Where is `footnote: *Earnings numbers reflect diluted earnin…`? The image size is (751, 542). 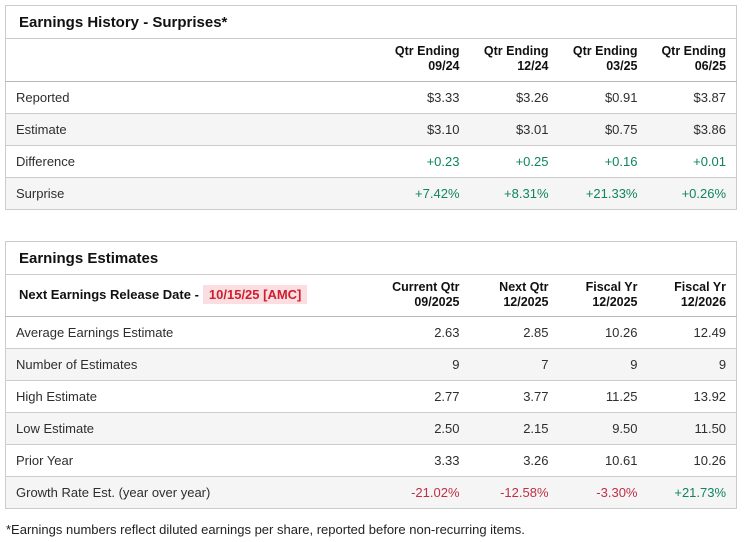
footnote: *Earnings numbers reflect diluted earnin… is located at coordinates (265, 529).